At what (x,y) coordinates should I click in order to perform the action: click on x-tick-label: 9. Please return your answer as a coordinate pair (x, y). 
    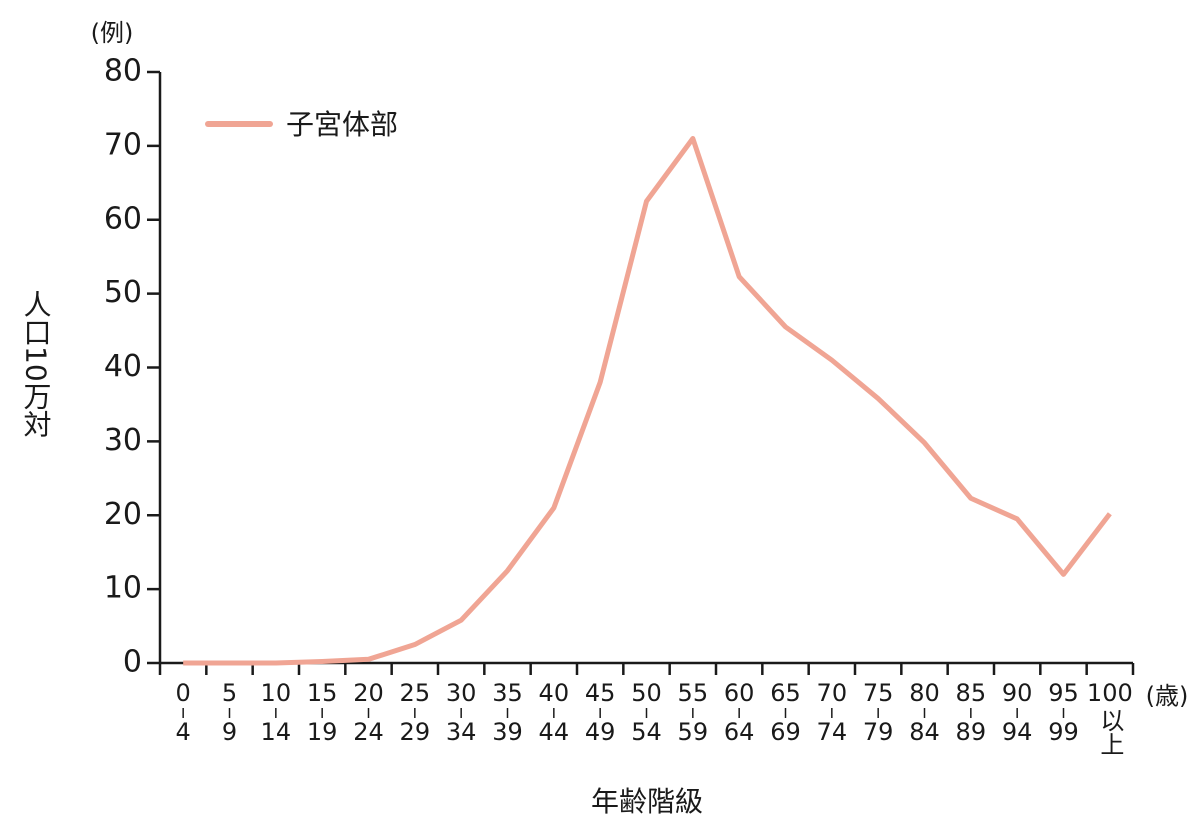
    Looking at the image, I should click on (229, 732).